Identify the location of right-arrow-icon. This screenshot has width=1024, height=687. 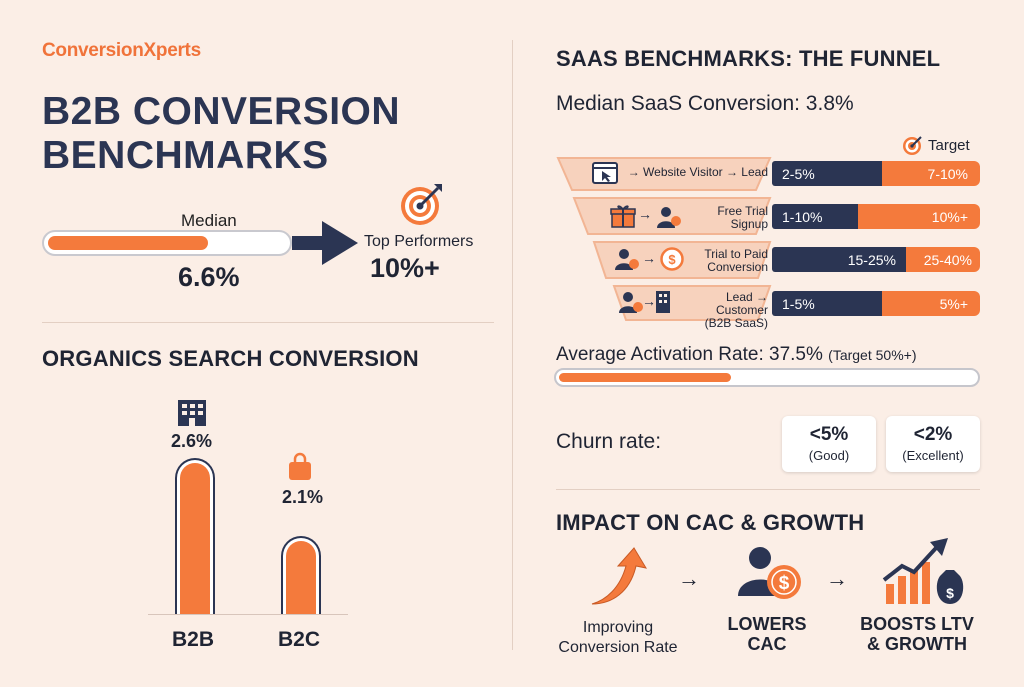
(310, 243).